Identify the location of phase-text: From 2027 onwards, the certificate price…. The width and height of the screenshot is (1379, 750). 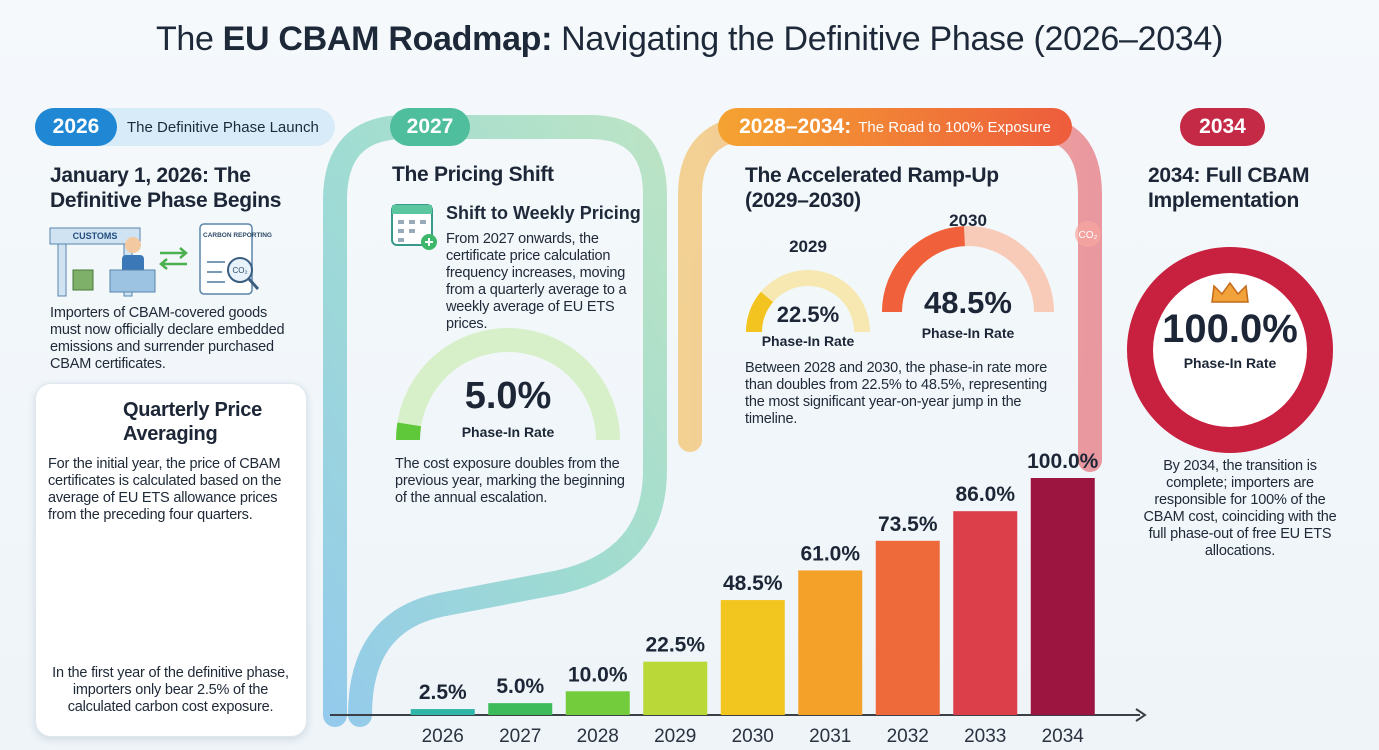
(536, 281).